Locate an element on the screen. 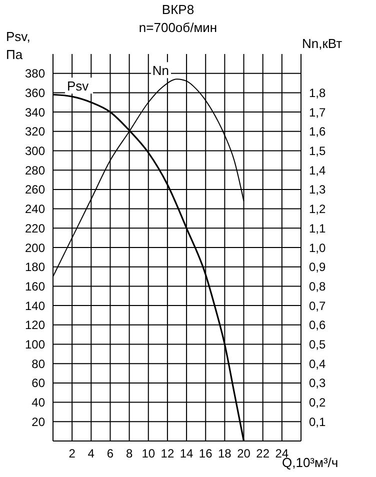 This screenshot has width=376, height=477. y-axis-title: Psv, Па is located at coordinates (19, 46).